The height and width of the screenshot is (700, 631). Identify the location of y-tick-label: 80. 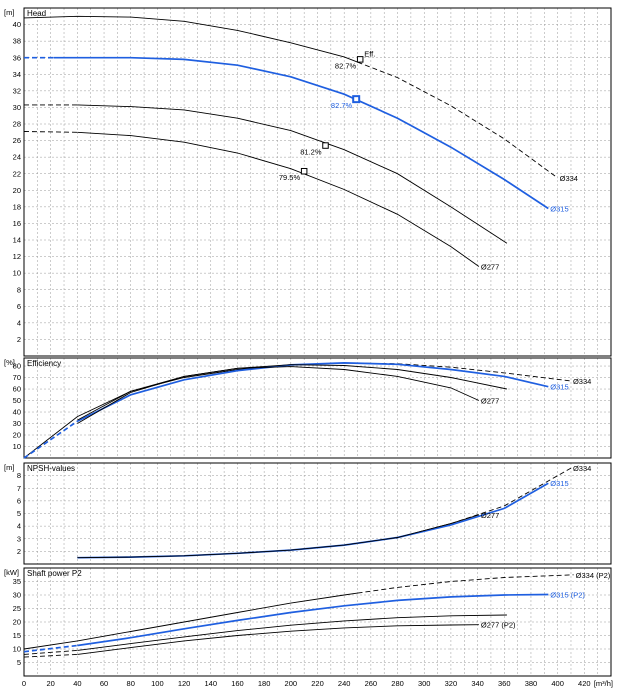
(17, 366).